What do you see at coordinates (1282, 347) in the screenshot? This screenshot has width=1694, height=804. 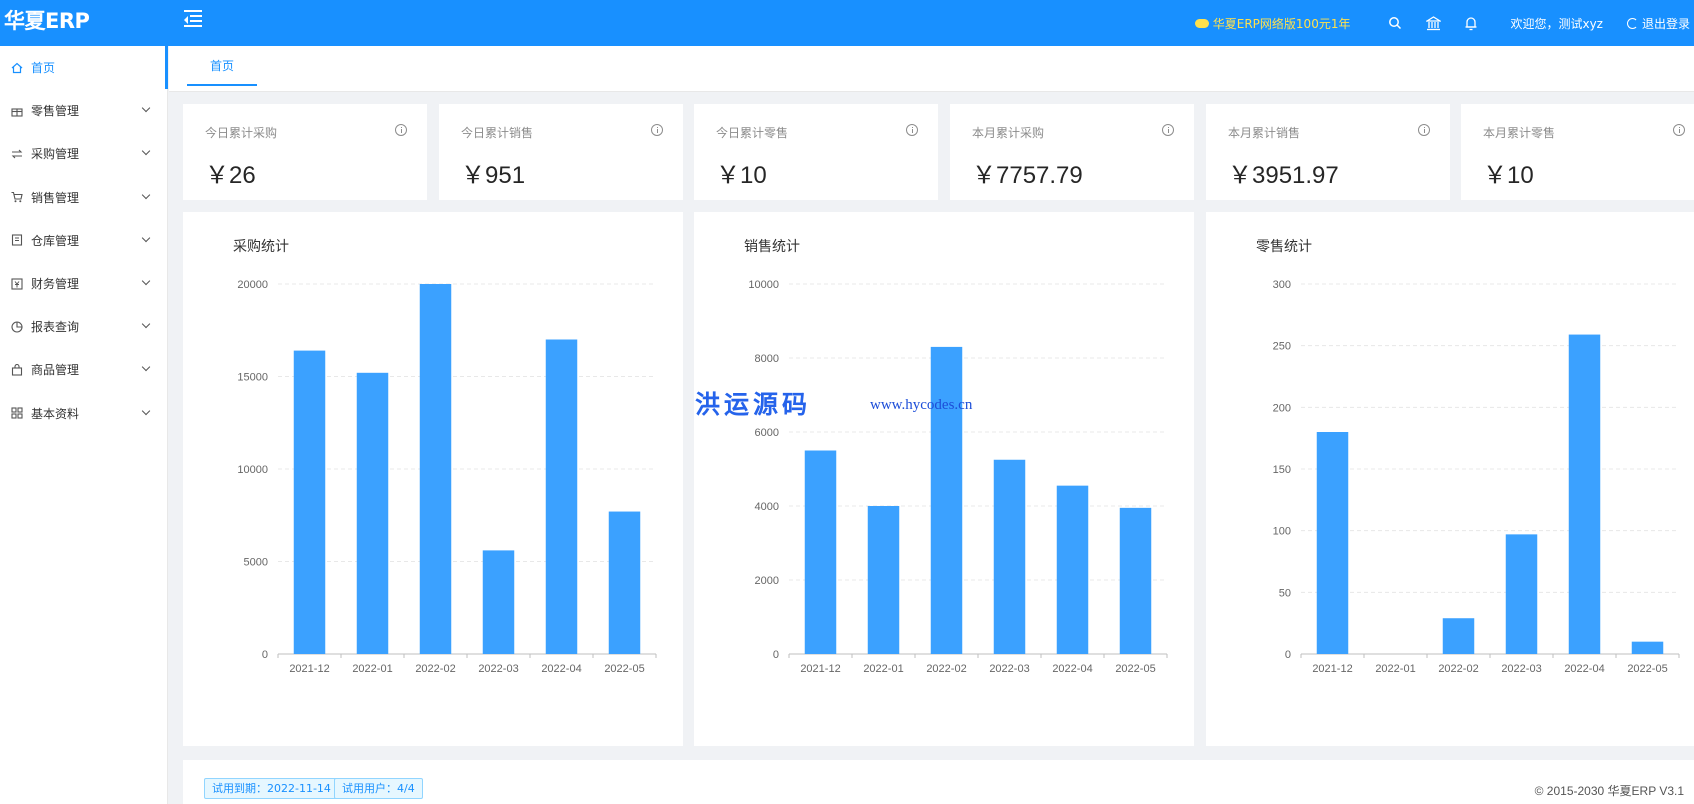 I see `y-tick-label: 250` at bounding box center [1282, 347].